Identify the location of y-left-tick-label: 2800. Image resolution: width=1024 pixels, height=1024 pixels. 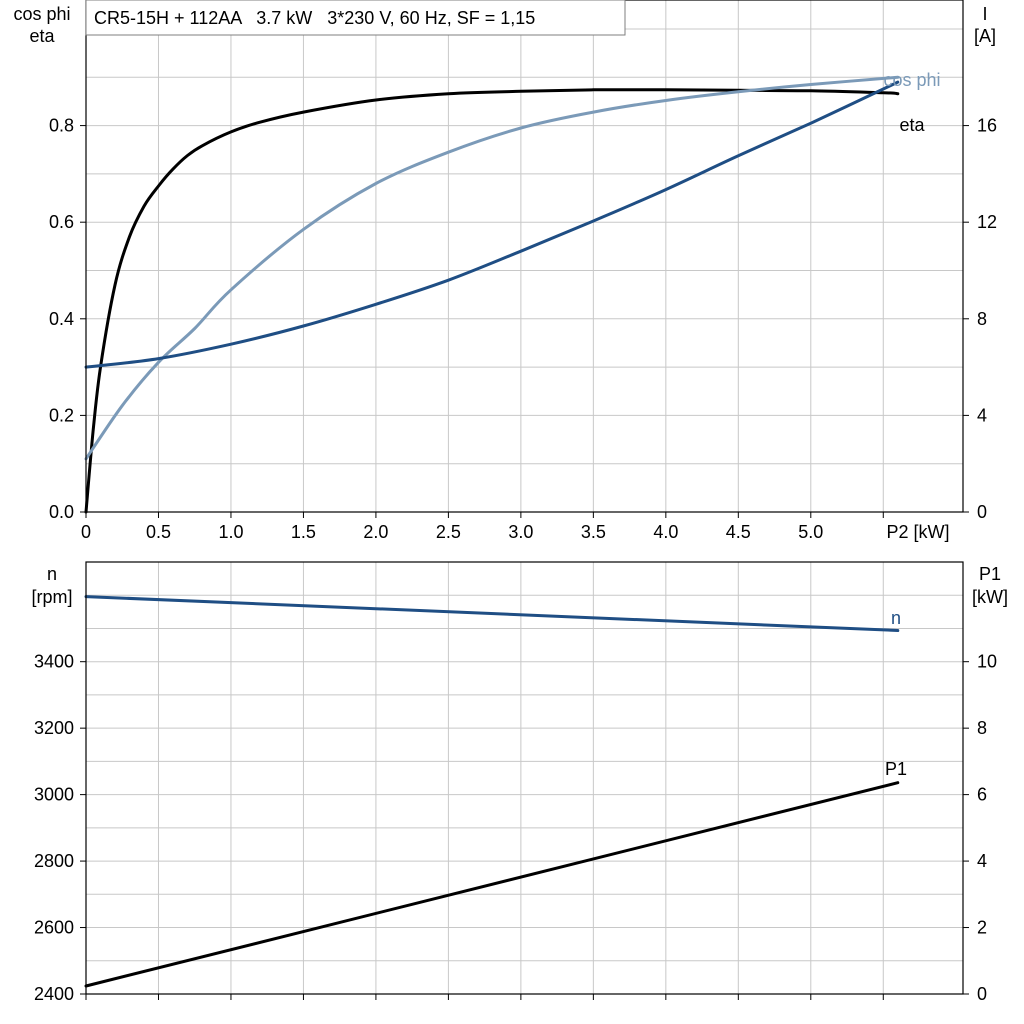
(54, 861).